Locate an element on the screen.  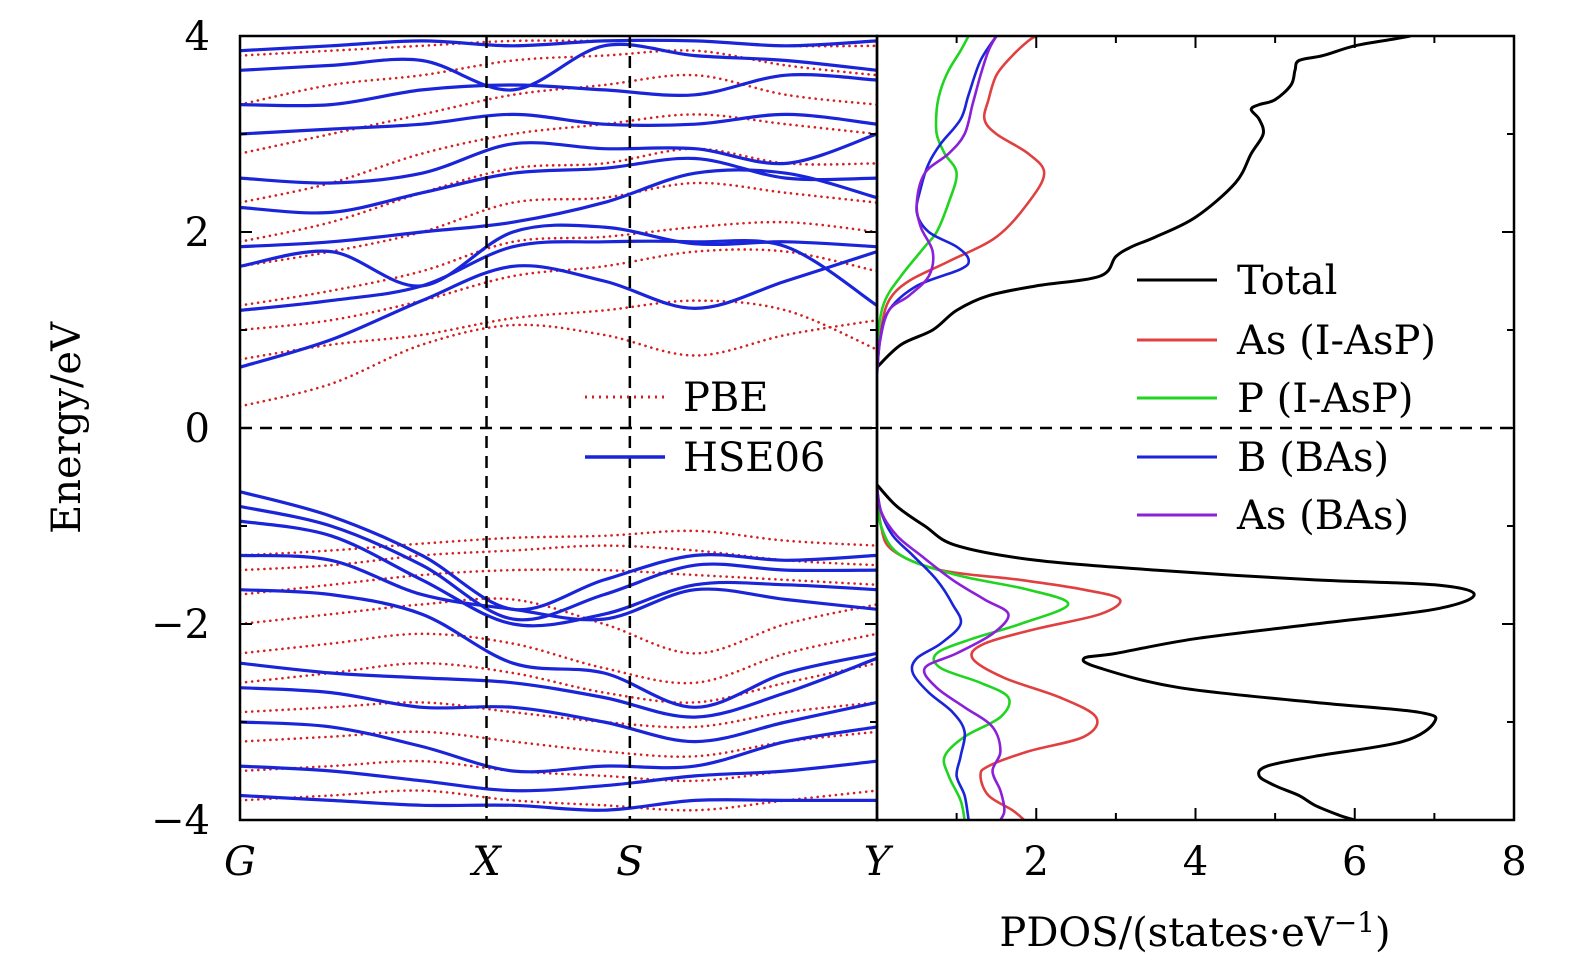
legend-total-label: Total is located at coordinates (1287, 281).